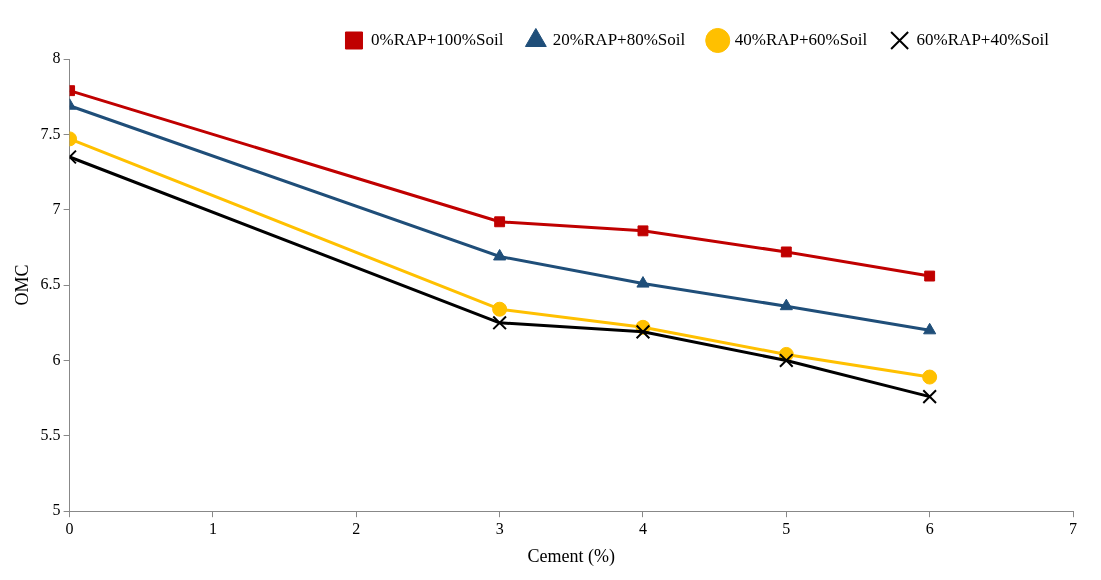 The image size is (1101, 580). What do you see at coordinates (983, 39) in the screenshot?
I see `legend-label: 60%RAP+40%Soil` at bounding box center [983, 39].